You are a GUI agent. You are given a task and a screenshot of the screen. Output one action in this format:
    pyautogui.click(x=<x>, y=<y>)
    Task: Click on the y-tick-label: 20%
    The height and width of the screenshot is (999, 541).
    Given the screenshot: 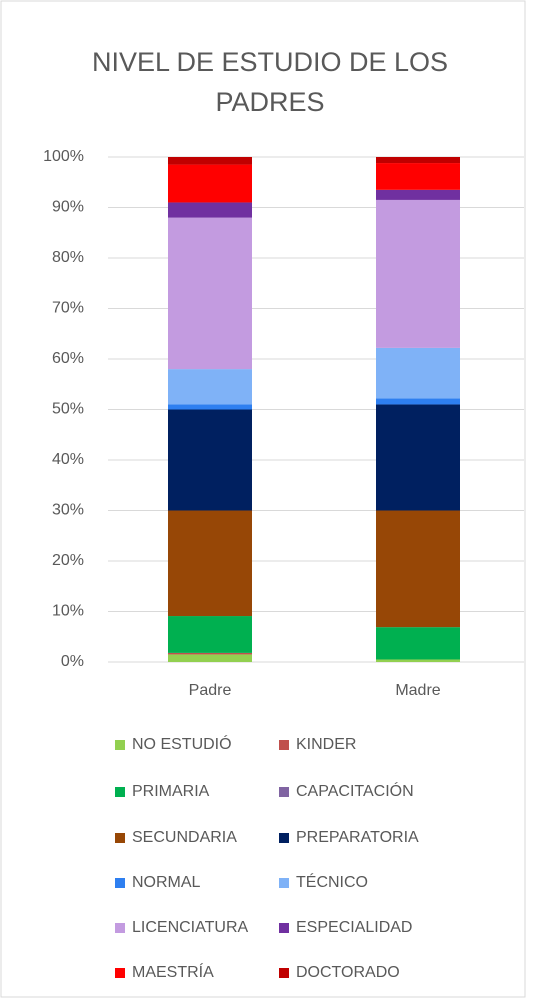 What is the action you would take?
    pyautogui.click(x=68, y=560)
    